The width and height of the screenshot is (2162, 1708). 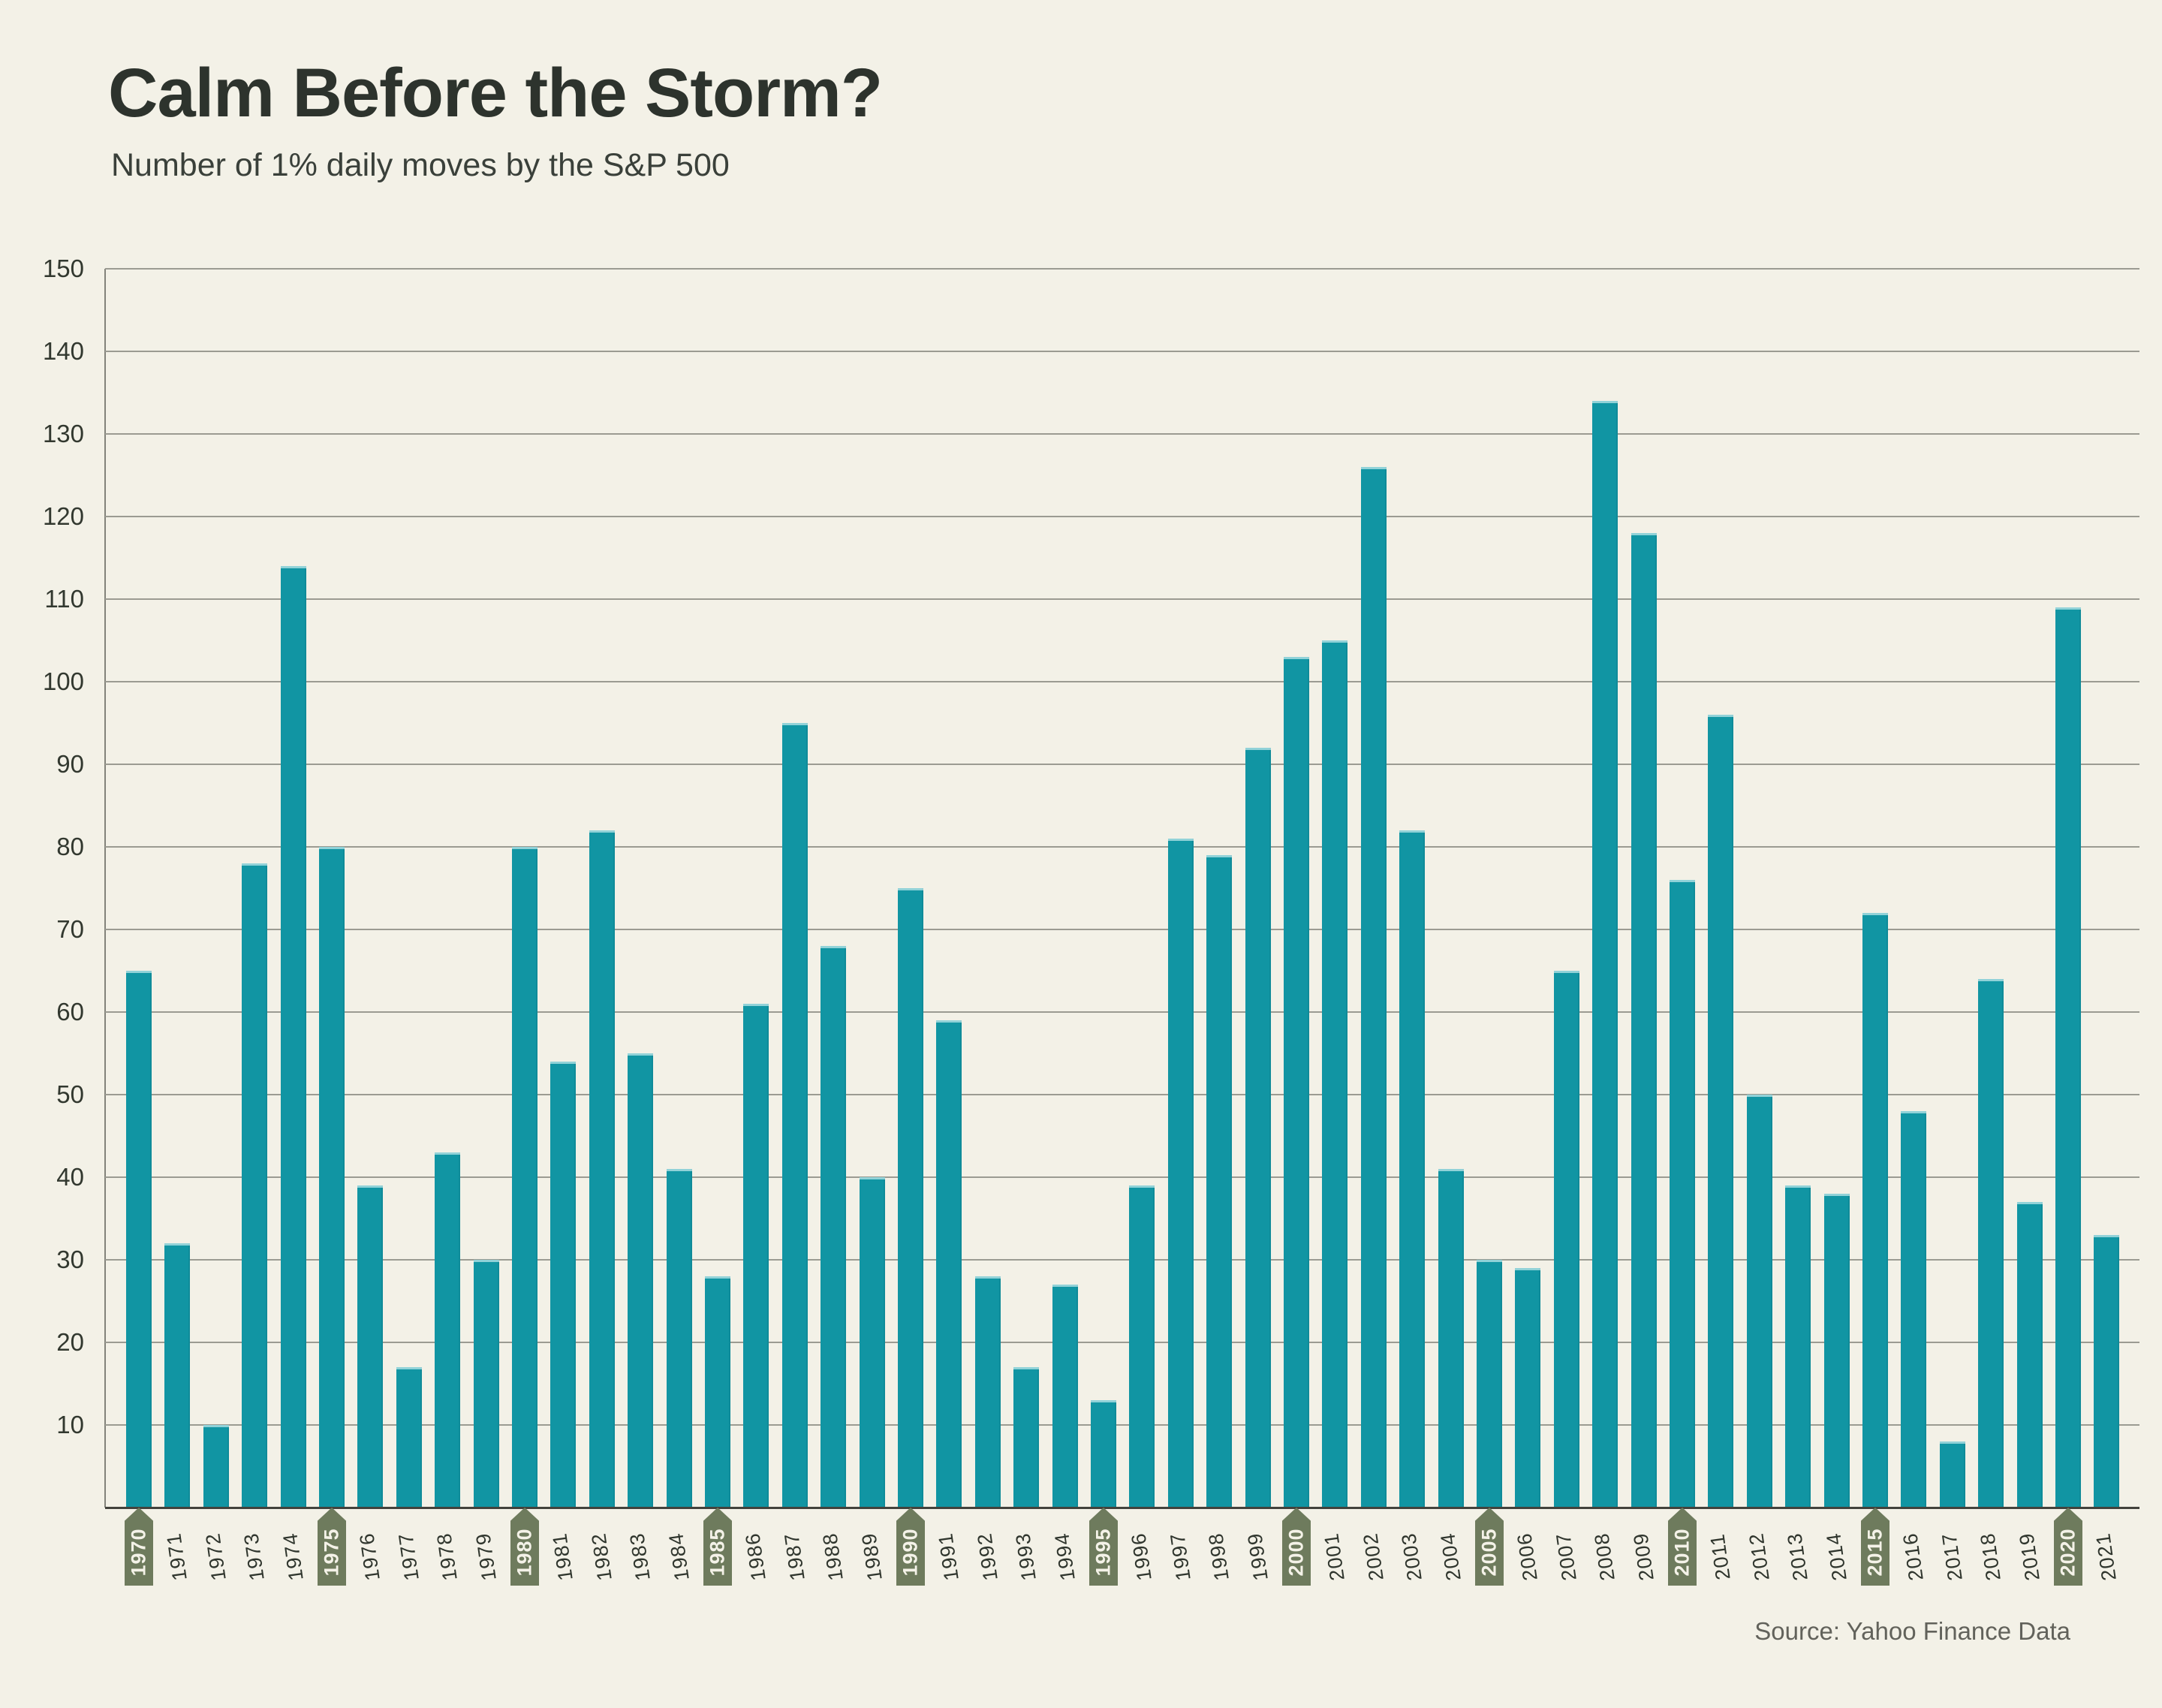 I want to click on x-label-1971: 1971, so click(x=177, y=1556).